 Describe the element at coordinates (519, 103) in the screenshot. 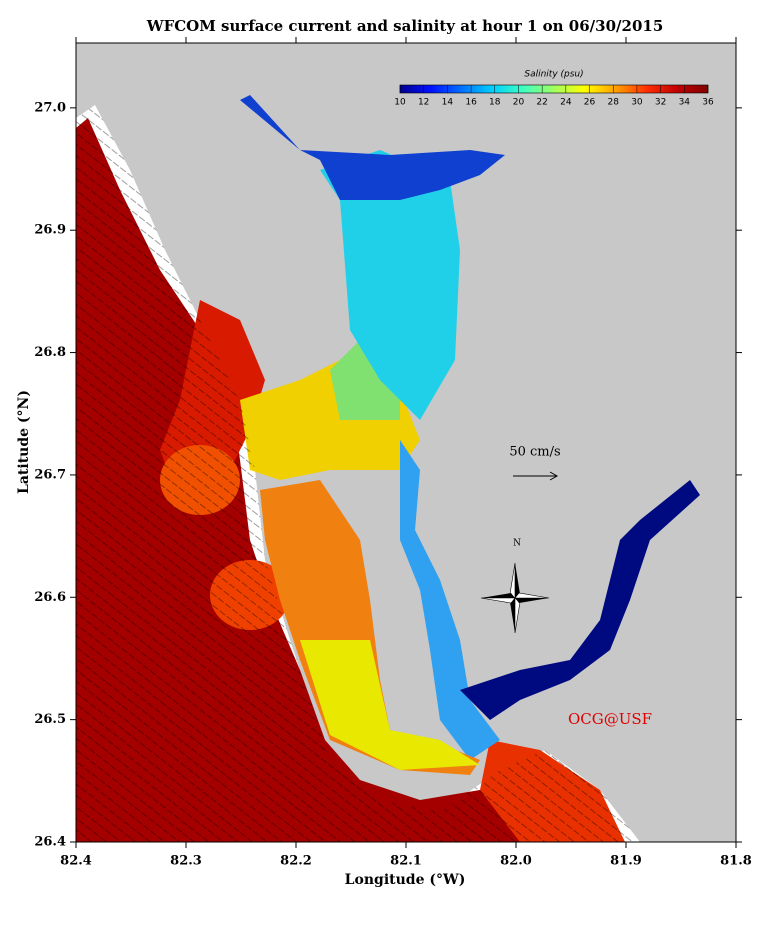

I see `colorbar-tick-label: 20` at that location.